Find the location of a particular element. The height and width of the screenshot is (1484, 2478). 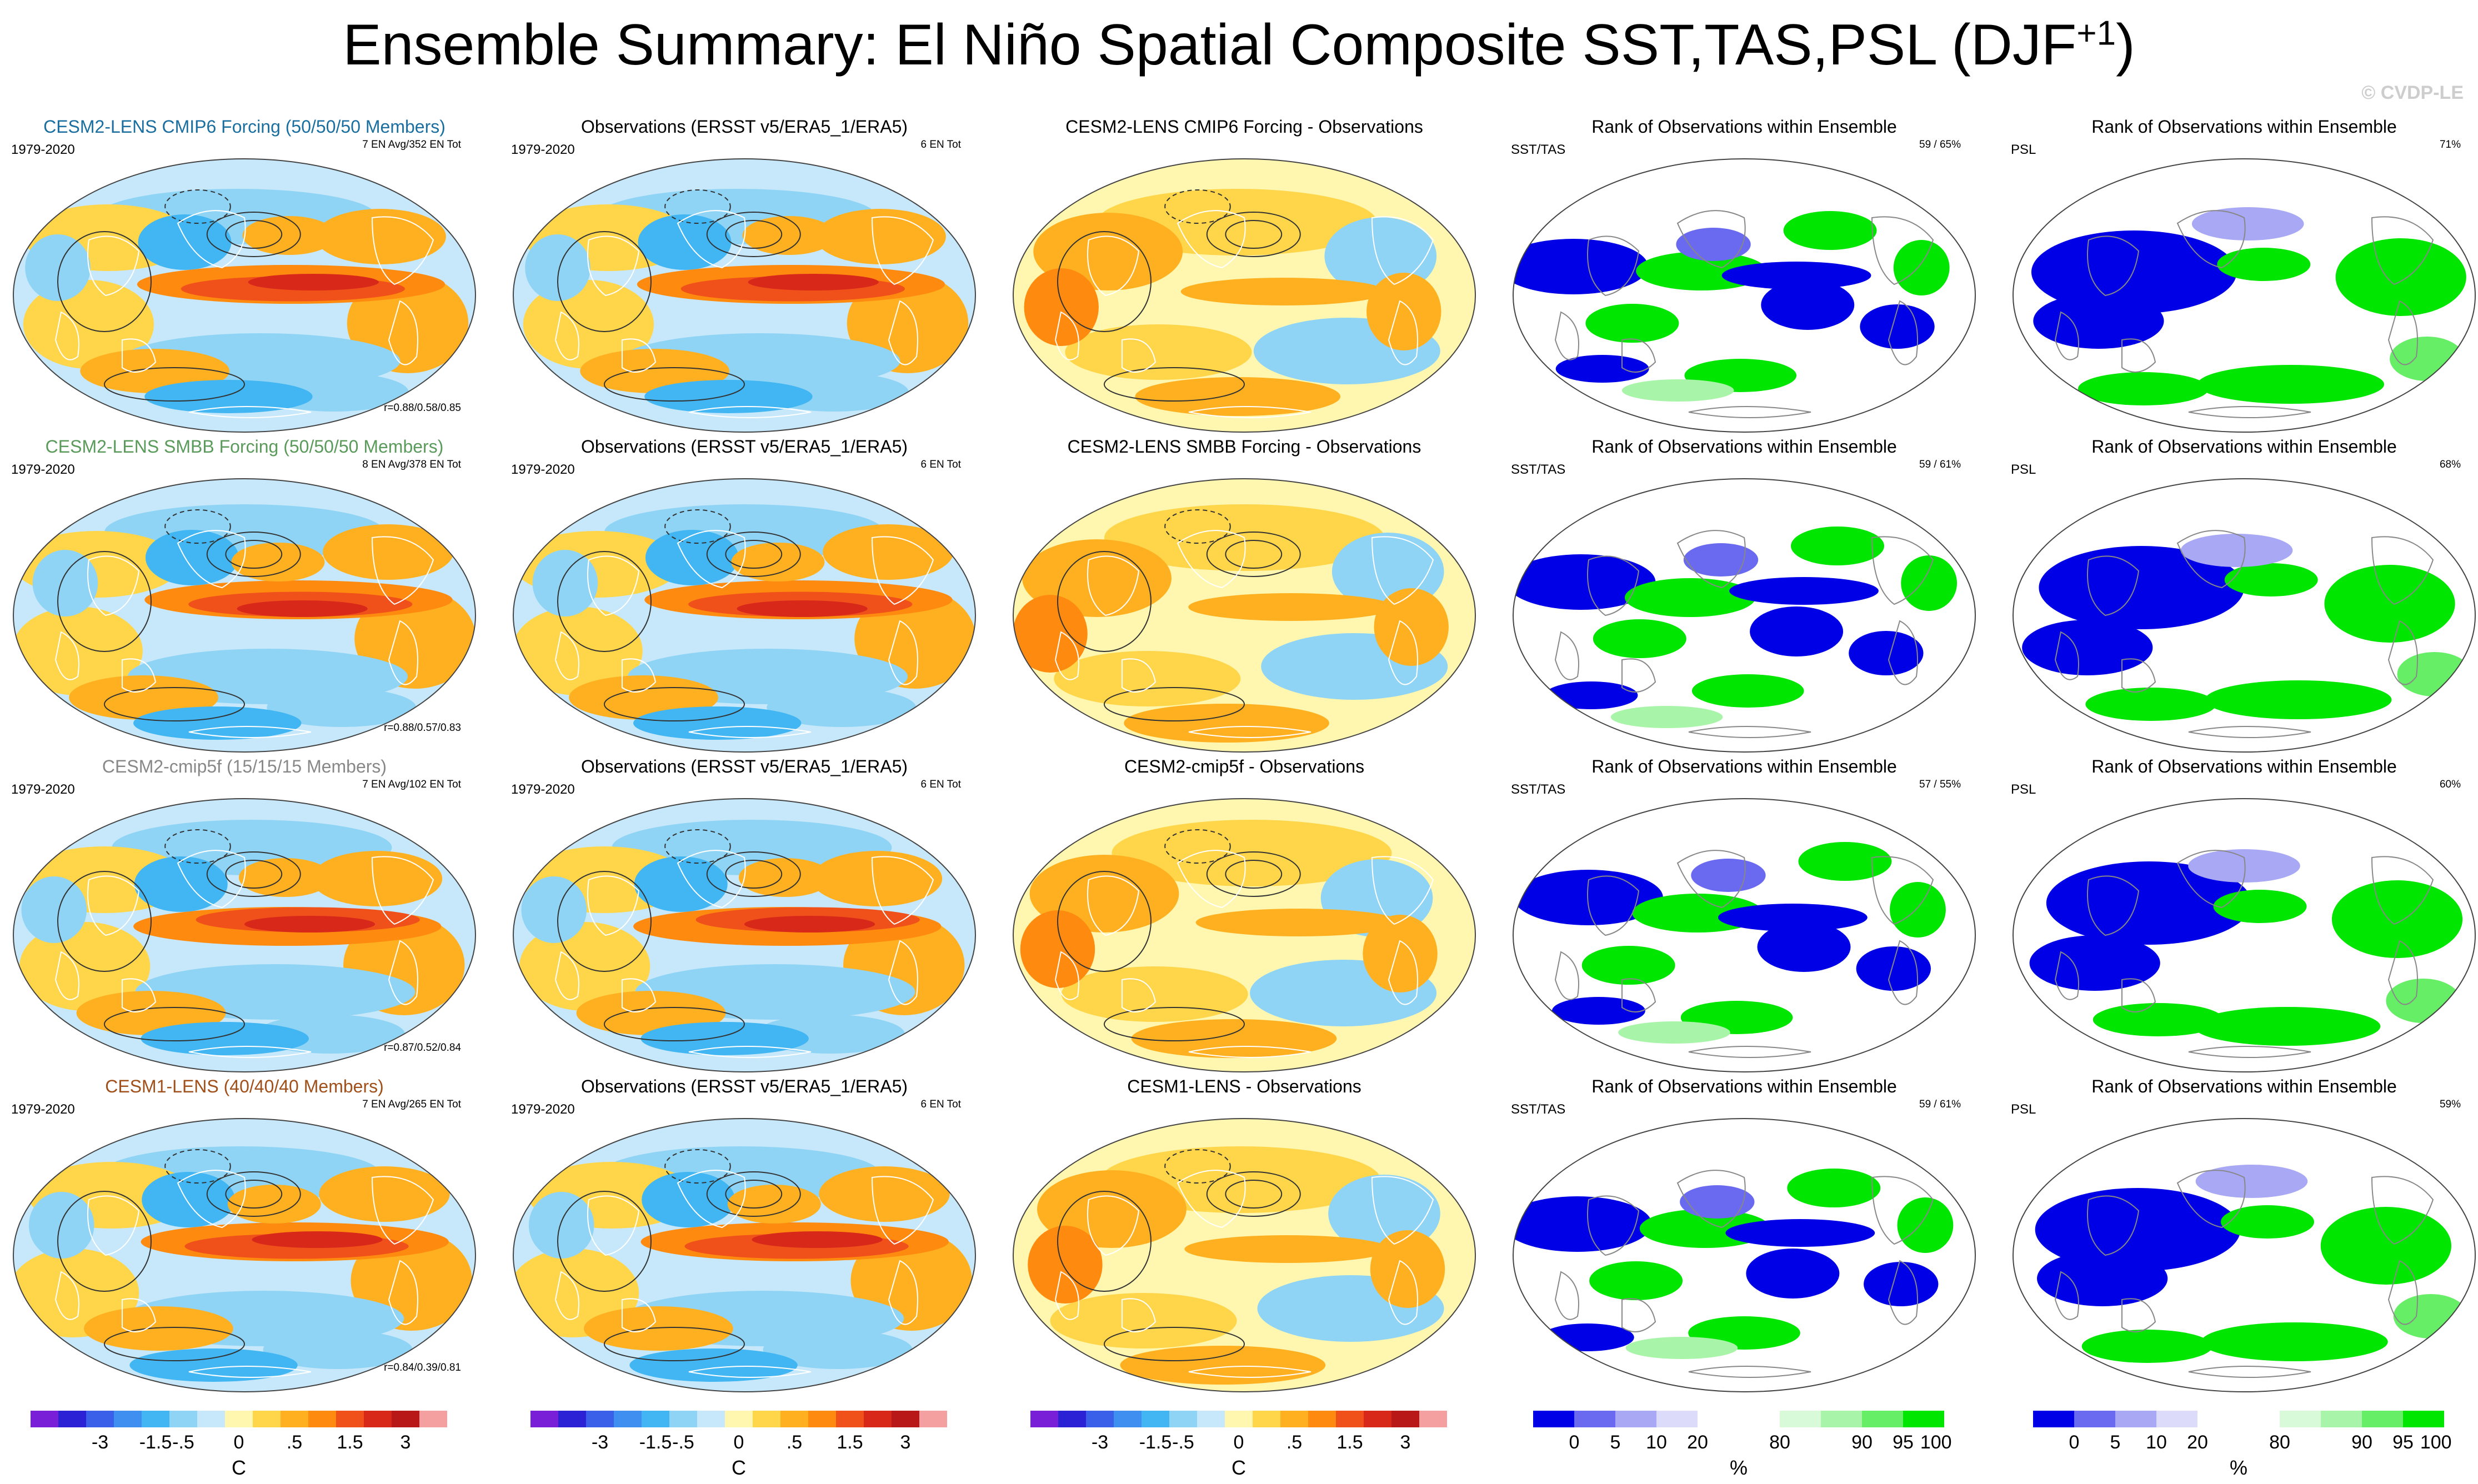

period-label: 1979-2020 is located at coordinates (543, 469).